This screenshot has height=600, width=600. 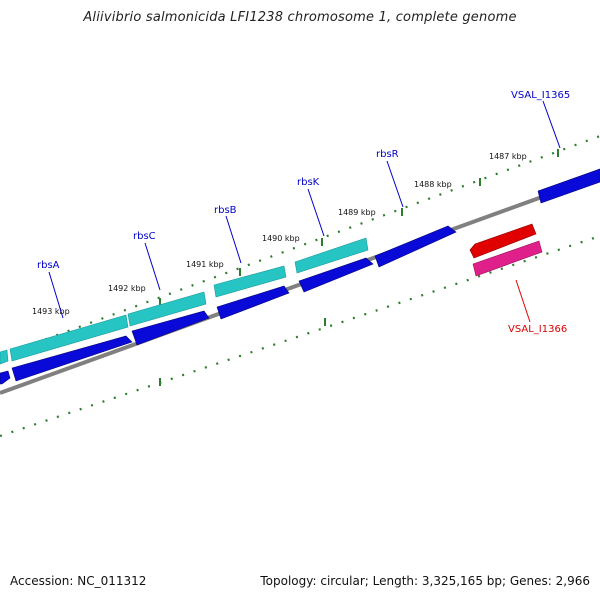 What do you see at coordinates (281, 238) in the screenshot?
I see `kbp-label-1490: 1490 kbp` at bounding box center [281, 238].